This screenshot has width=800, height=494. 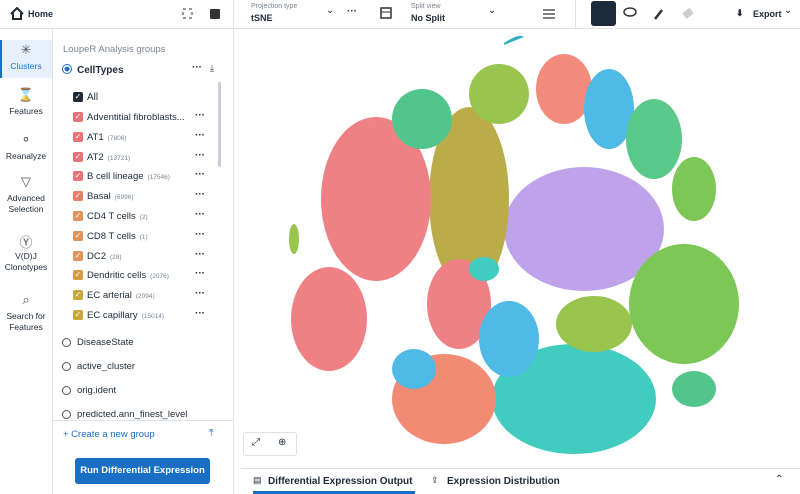 I want to click on item-label: AT1, so click(x=95, y=137).